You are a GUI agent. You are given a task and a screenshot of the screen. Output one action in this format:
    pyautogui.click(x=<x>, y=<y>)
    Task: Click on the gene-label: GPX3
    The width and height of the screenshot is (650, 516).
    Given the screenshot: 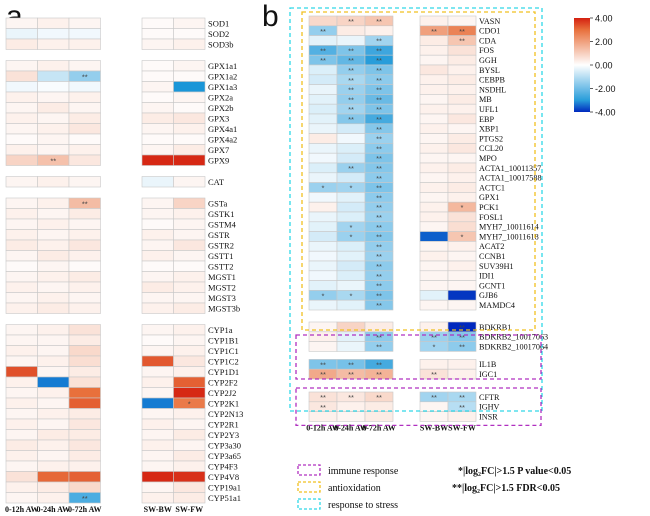 What is the action you would take?
    pyautogui.click(x=218, y=118)
    